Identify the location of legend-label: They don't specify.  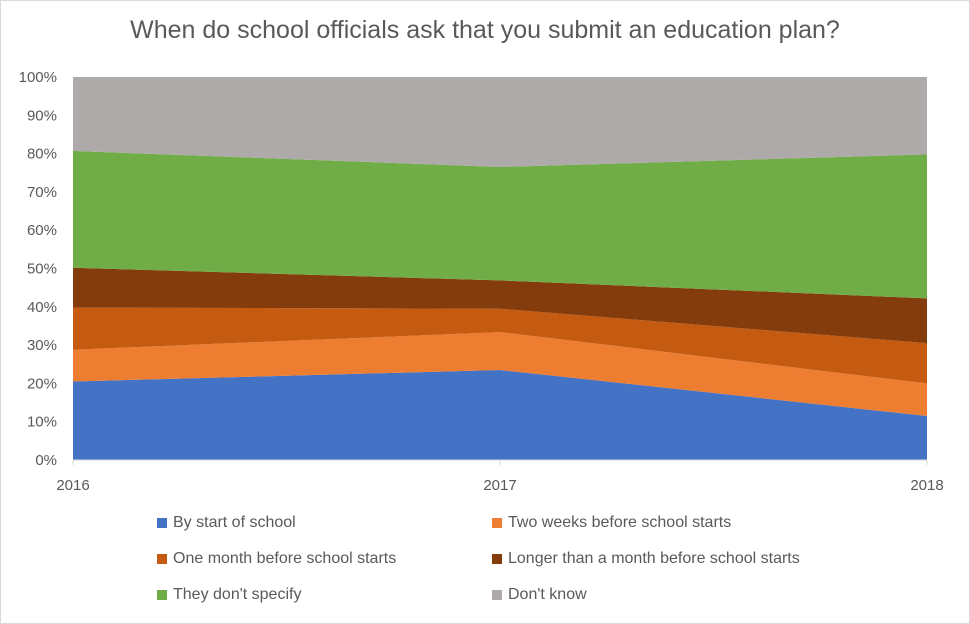
(237, 594).